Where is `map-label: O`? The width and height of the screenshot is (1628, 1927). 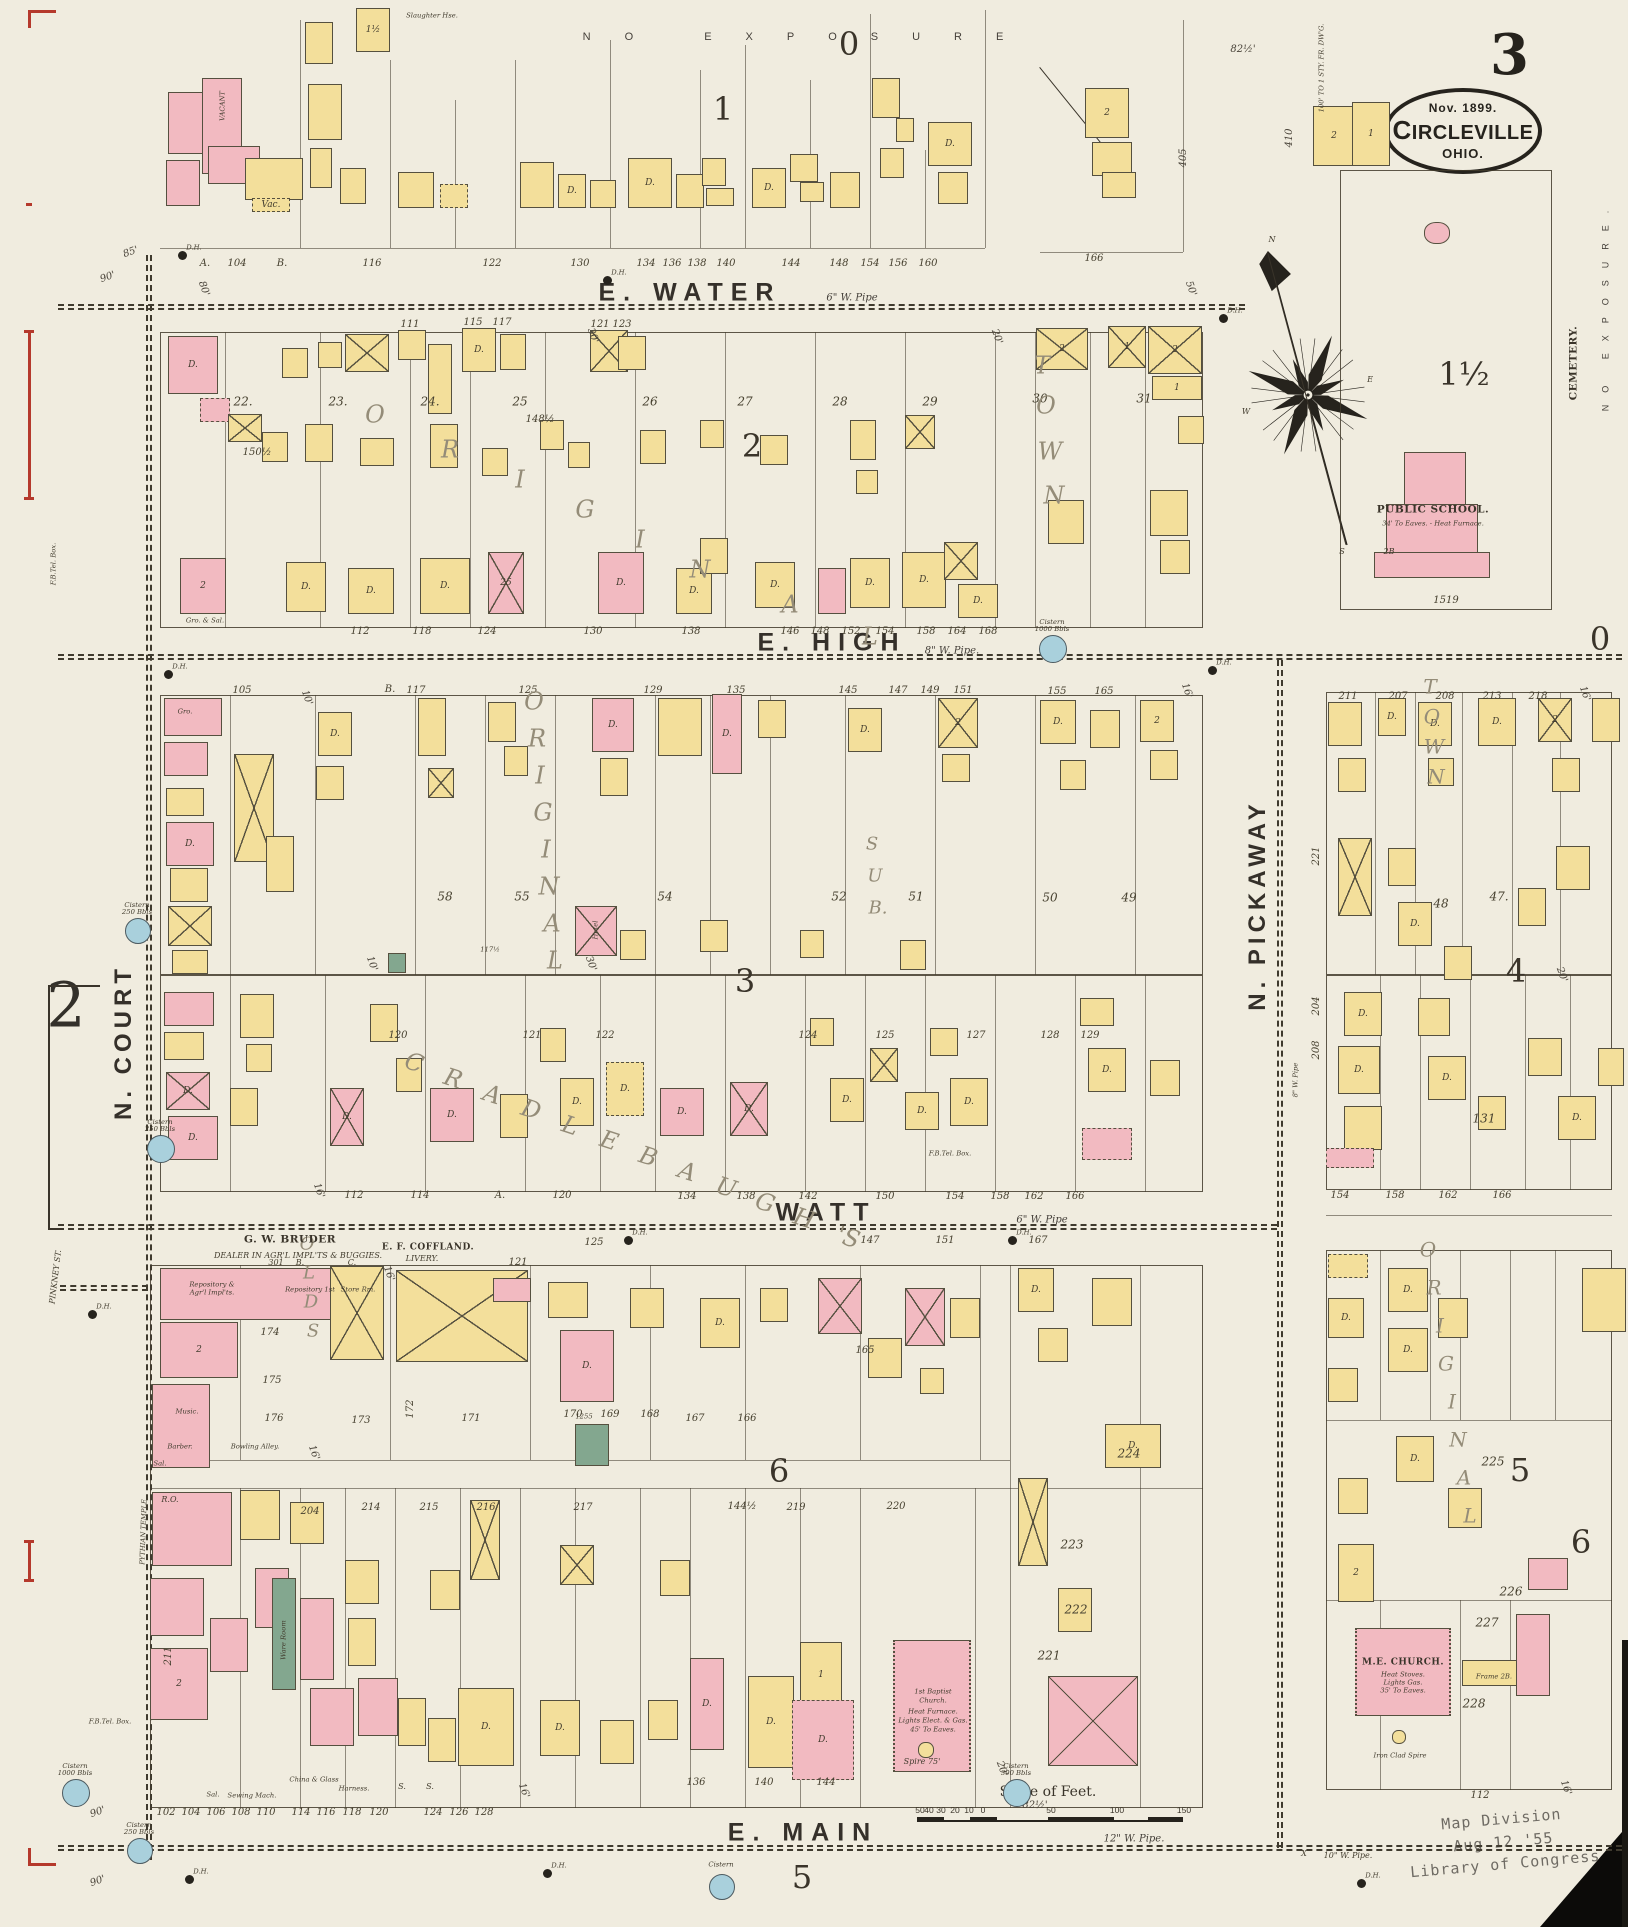 map-label: O is located at coordinates (307, 1244).